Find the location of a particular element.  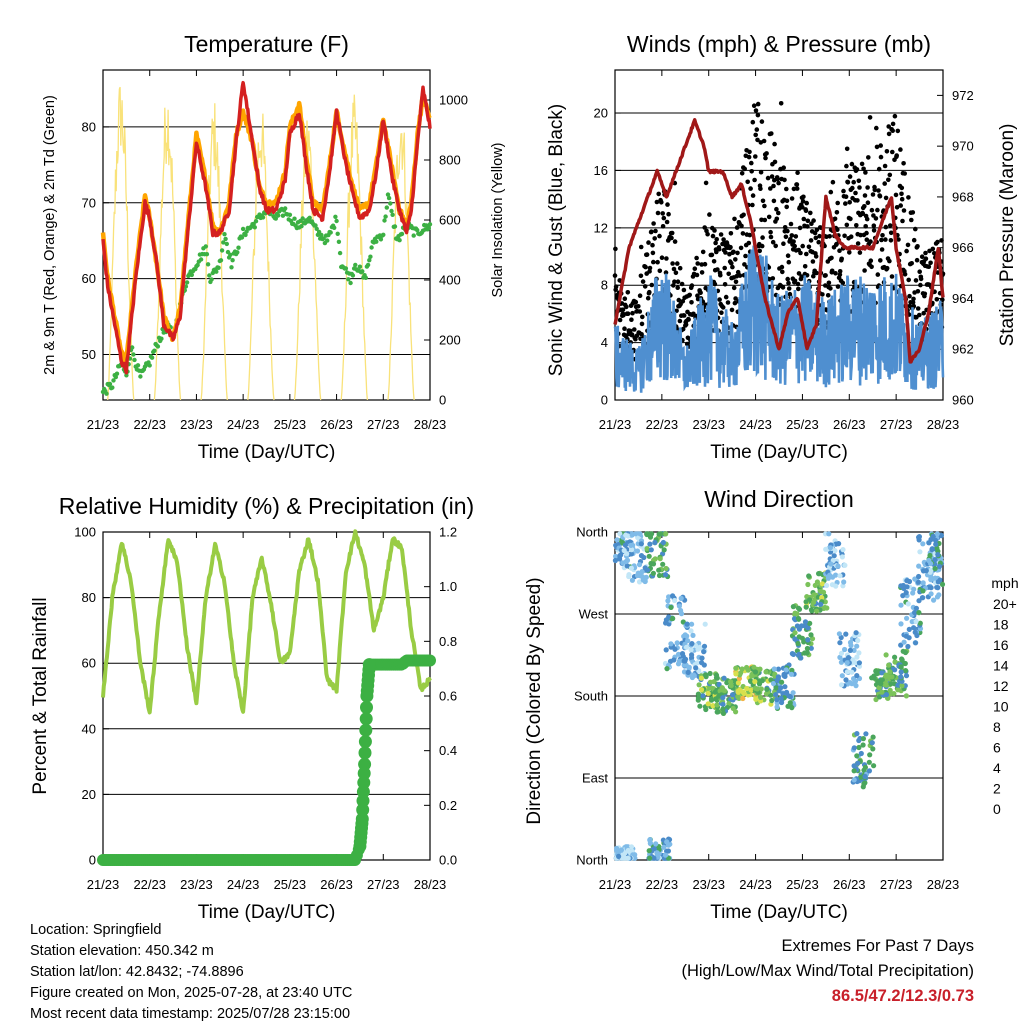

y2-tick-label: 1.0 is located at coordinates (448, 586).